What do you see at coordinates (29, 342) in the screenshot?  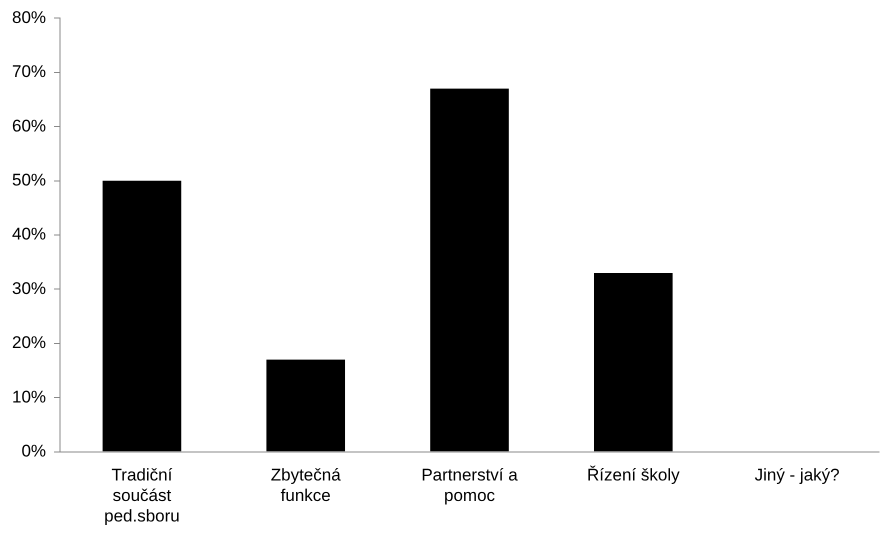 I see `y-tick-label: 20%` at bounding box center [29, 342].